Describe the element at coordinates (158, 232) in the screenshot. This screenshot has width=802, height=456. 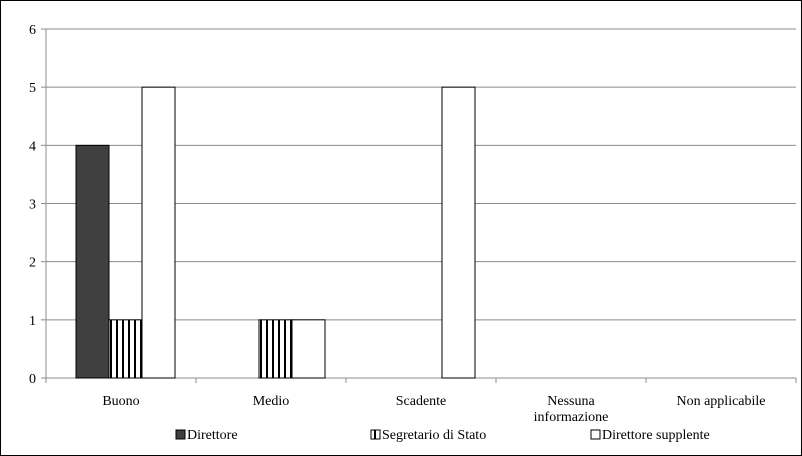
I see `bar-direttore-supplente-buono` at that location.